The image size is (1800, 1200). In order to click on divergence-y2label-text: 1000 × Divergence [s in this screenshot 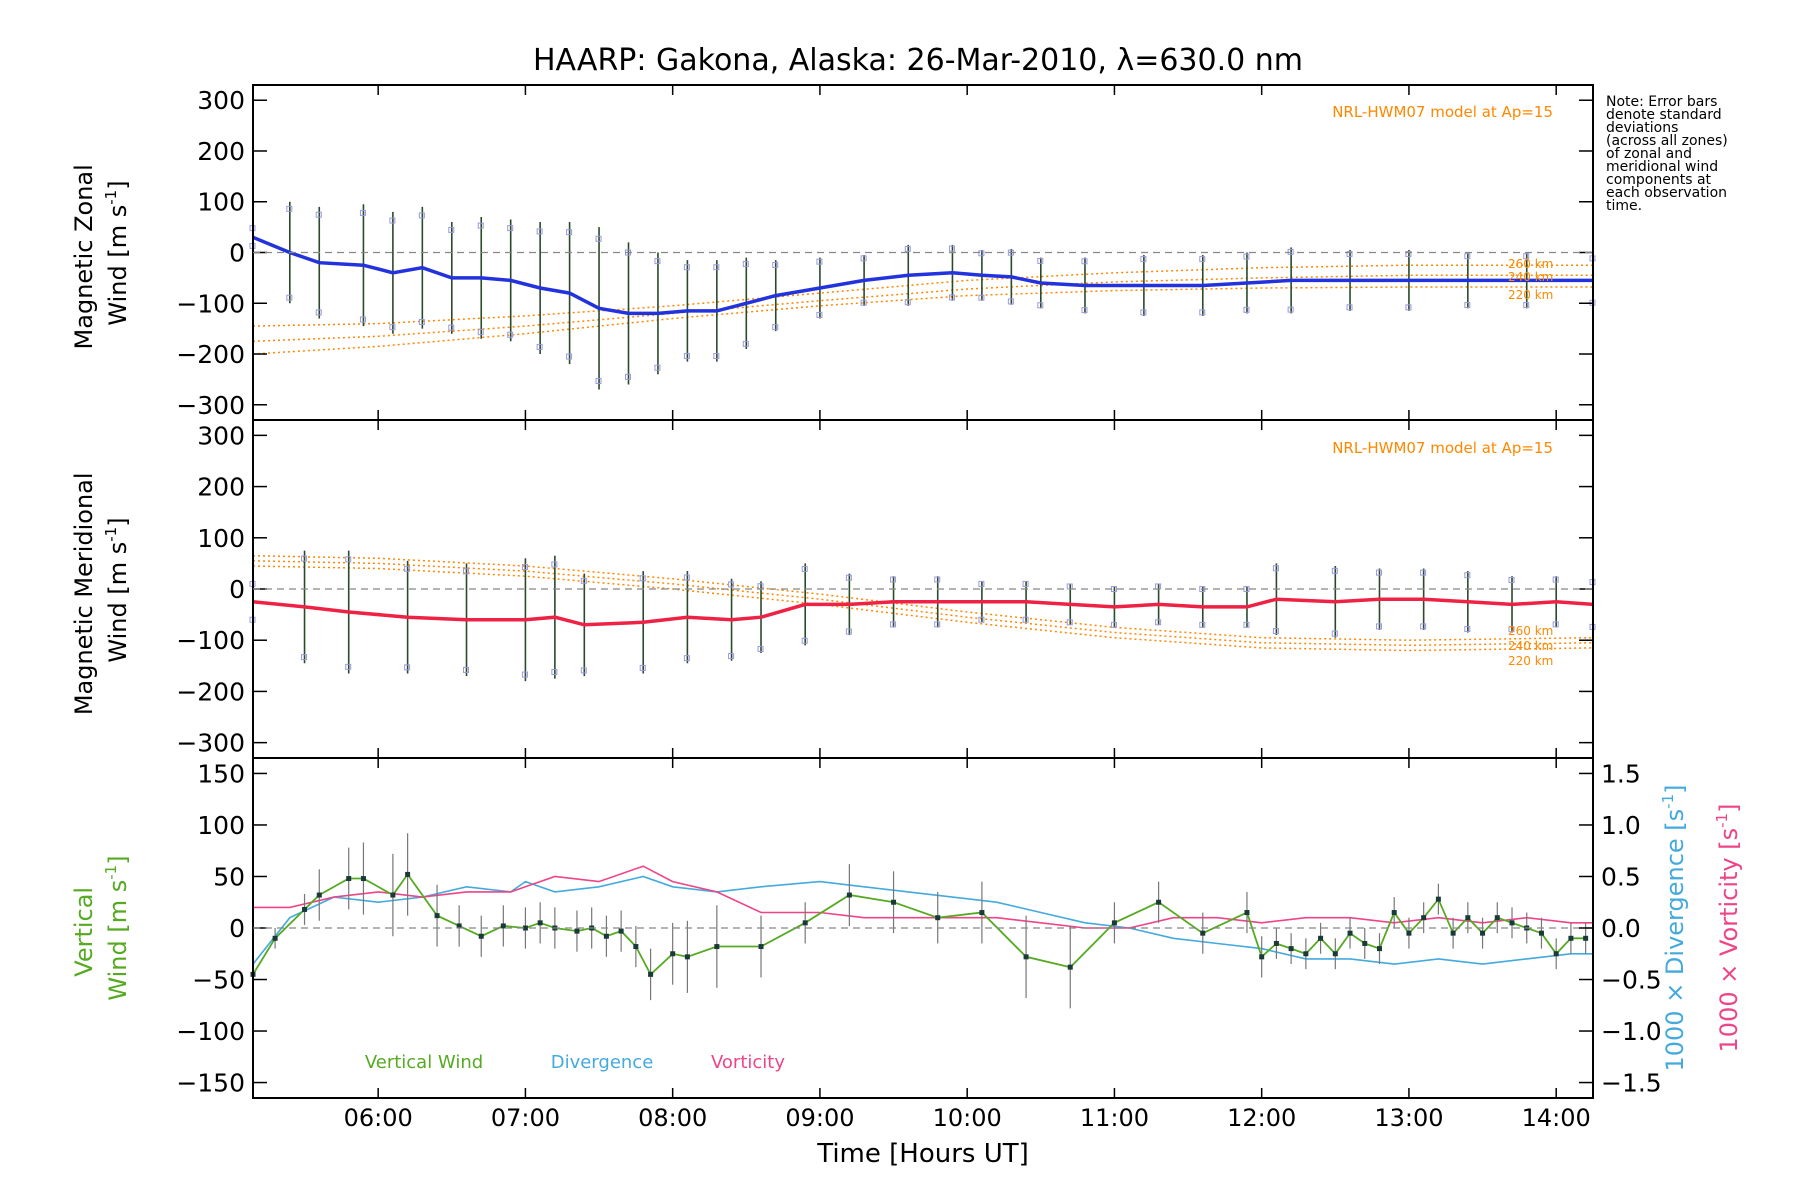, I will do `click(1675, 940)`.